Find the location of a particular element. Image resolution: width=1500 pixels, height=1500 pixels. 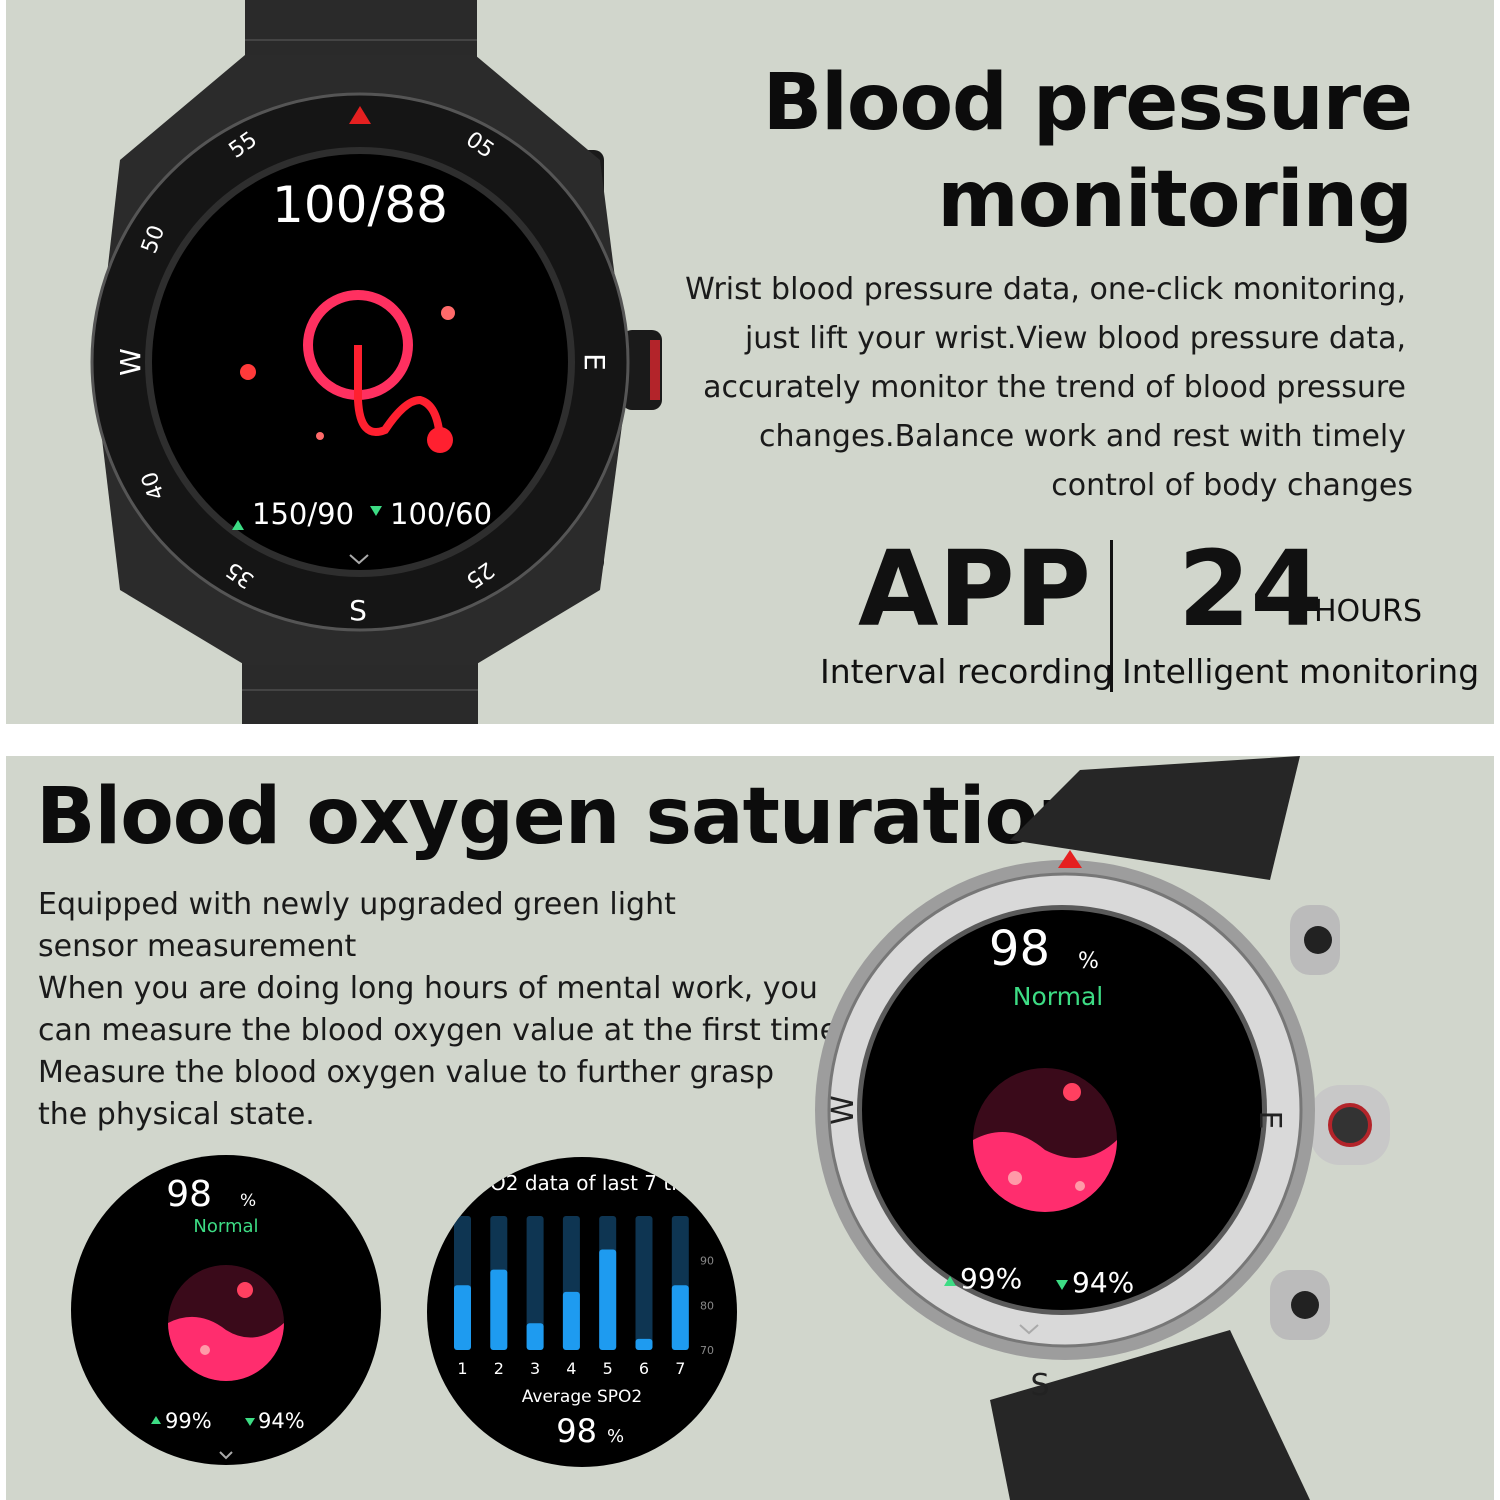

bp-low: 100/60 is located at coordinates (441, 514).